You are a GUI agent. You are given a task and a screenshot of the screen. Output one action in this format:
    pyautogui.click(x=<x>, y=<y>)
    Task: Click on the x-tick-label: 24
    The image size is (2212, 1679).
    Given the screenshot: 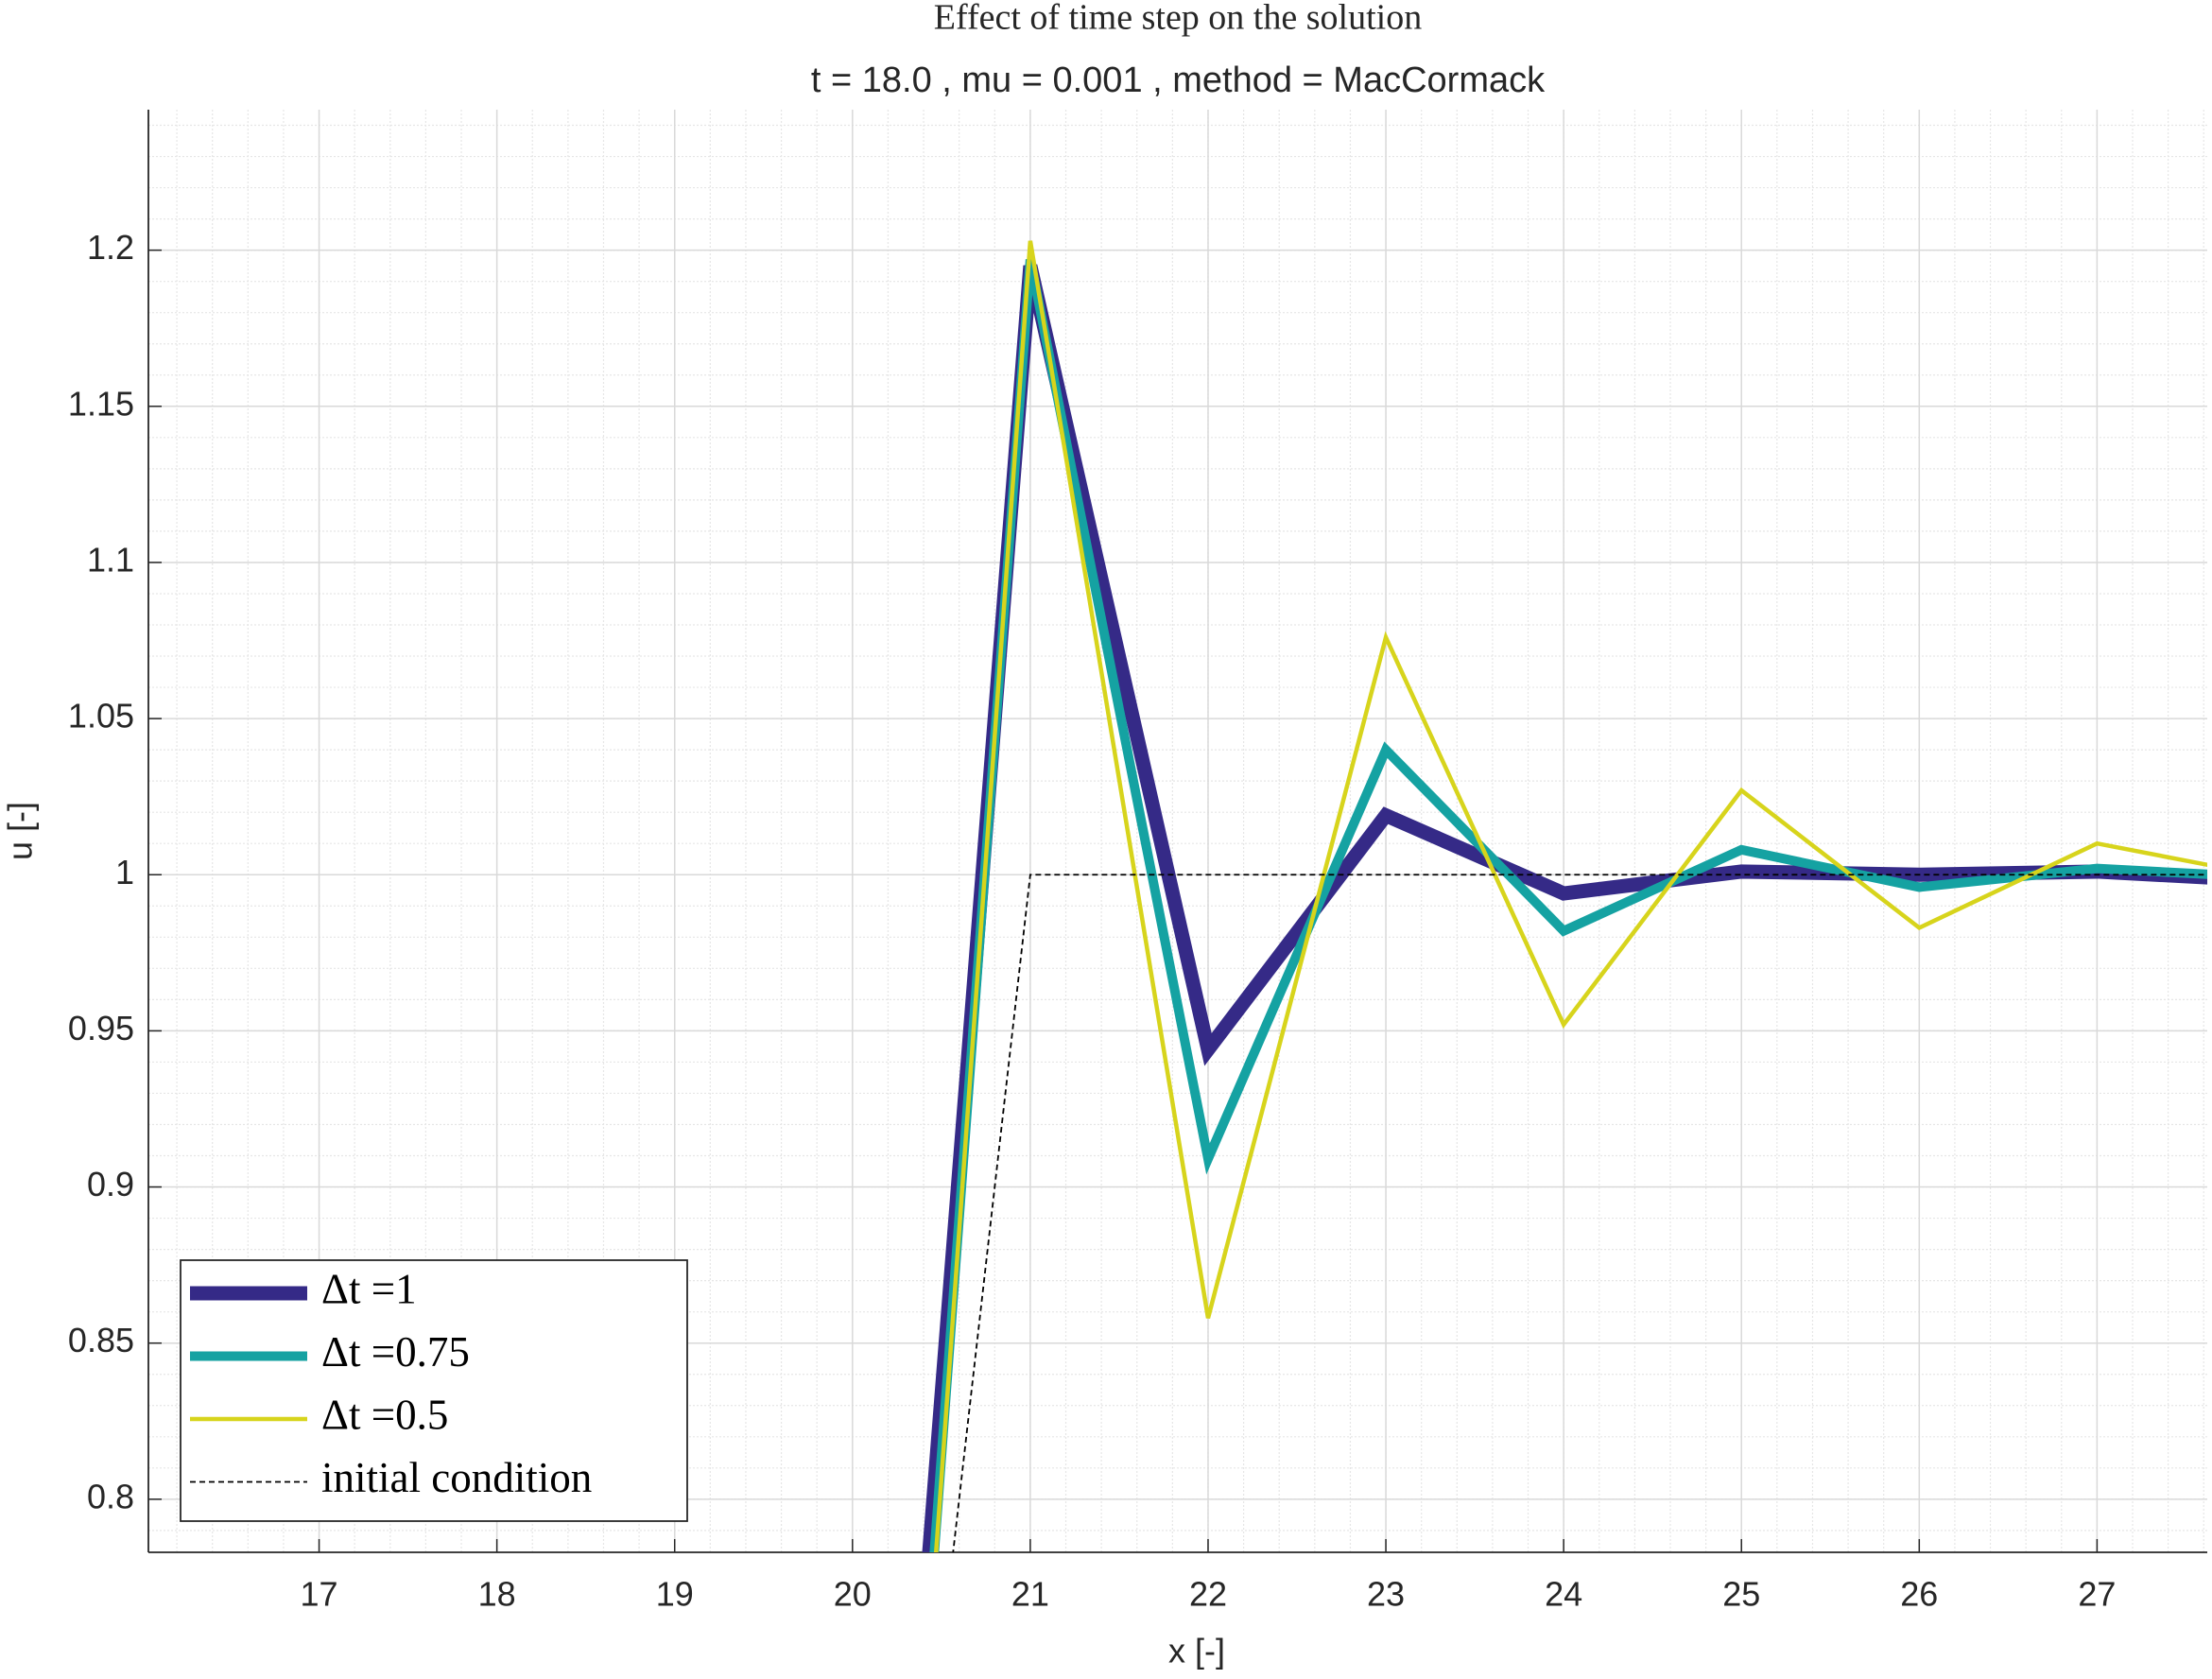 What is the action you would take?
    pyautogui.click(x=1563, y=1594)
    